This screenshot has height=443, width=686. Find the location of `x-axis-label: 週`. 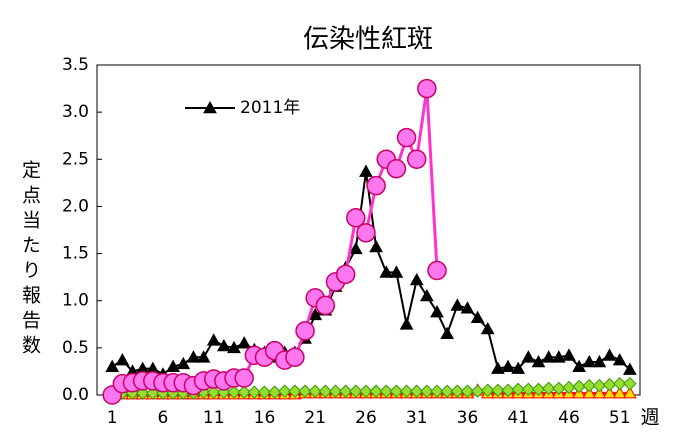

x-axis-label: 週 is located at coordinates (649, 418).